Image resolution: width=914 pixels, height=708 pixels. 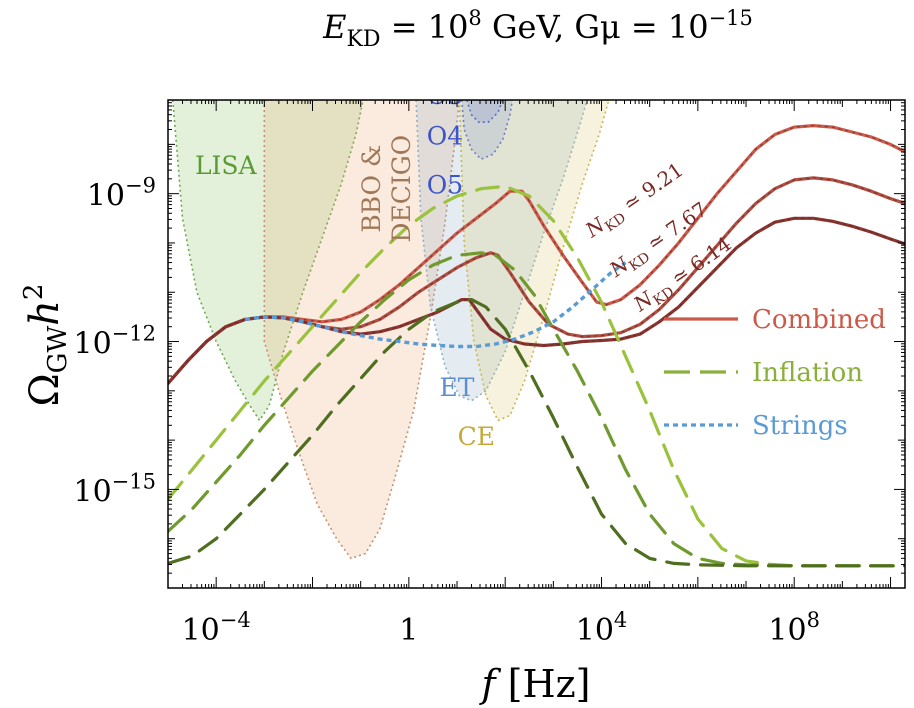 What do you see at coordinates (445, 95) in the screenshot?
I see `label-o3: O3` at bounding box center [445, 95].